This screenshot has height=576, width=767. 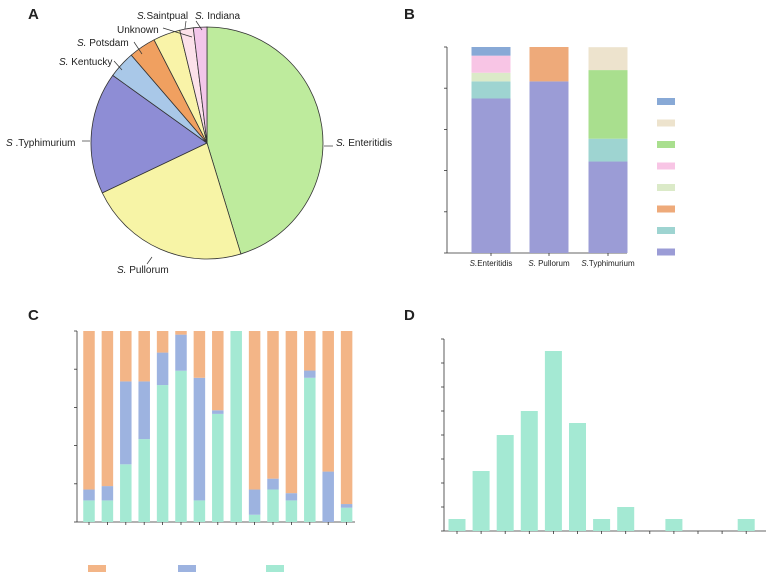 What do you see at coordinates (97, 568) in the screenshot?
I see `legend-swatch-susceptibility` at bounding box center [97, 568].